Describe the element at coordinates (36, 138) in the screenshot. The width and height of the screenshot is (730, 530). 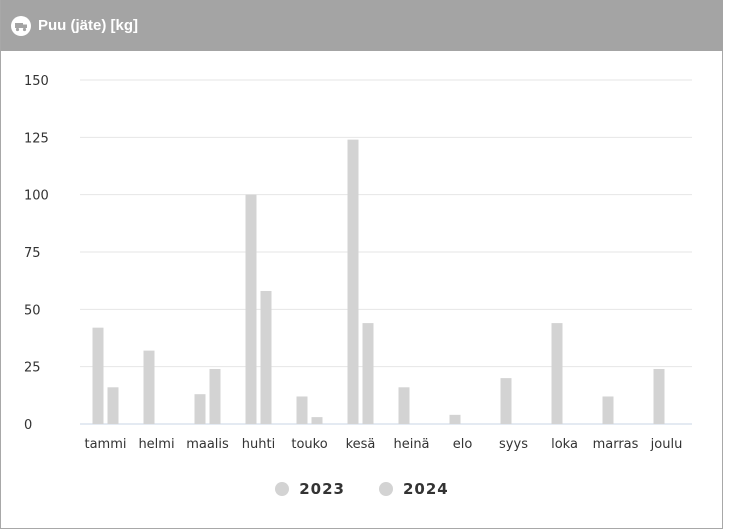
I see `y-tick-label: 125` at that location.